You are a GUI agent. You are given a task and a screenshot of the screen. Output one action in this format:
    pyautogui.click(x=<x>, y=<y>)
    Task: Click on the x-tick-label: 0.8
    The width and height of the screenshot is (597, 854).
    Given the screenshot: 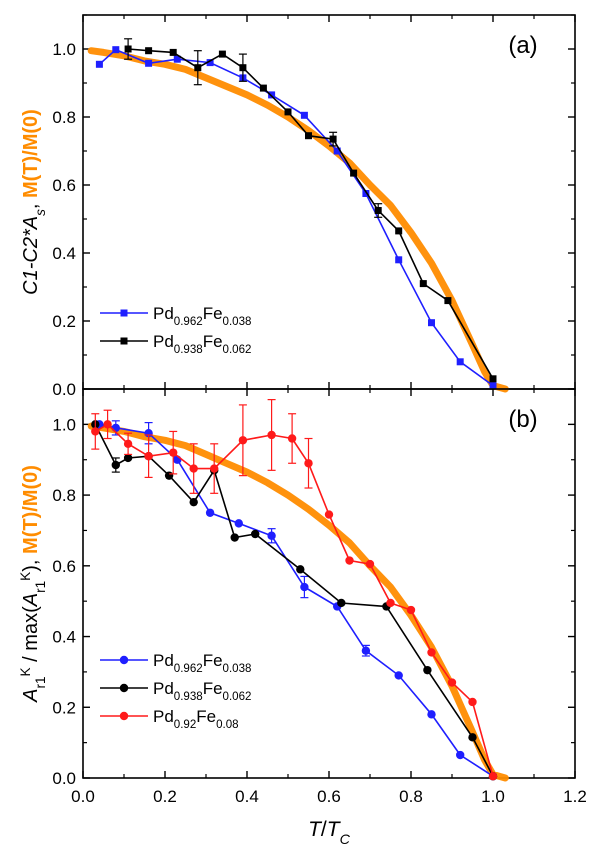 What is the action you would take?
    pyautogui.click(x=411, y=796)
    